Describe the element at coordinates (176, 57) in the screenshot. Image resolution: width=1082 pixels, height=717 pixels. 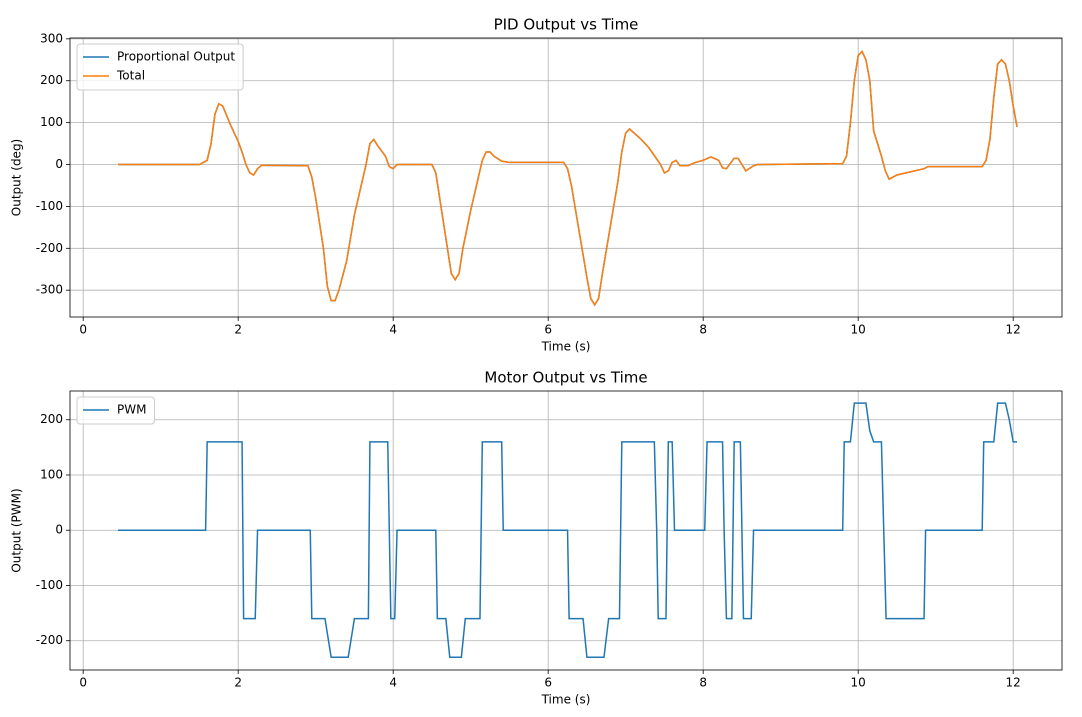
I see `legend-label: Proportional Output` at that location.